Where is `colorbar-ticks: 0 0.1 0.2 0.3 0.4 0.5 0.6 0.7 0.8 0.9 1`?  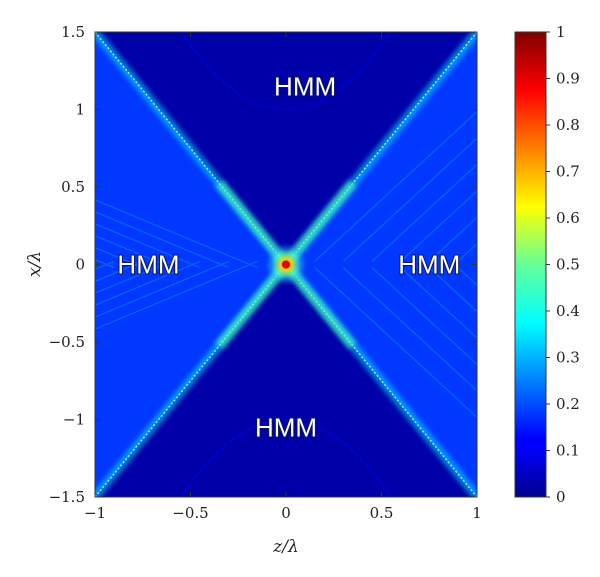
colorbar-ticks: 0 0.1 0.2 0.3 0.4 0.5 0.6 0.7 0.8 0.9 1 is located at coordinates (563, 264).